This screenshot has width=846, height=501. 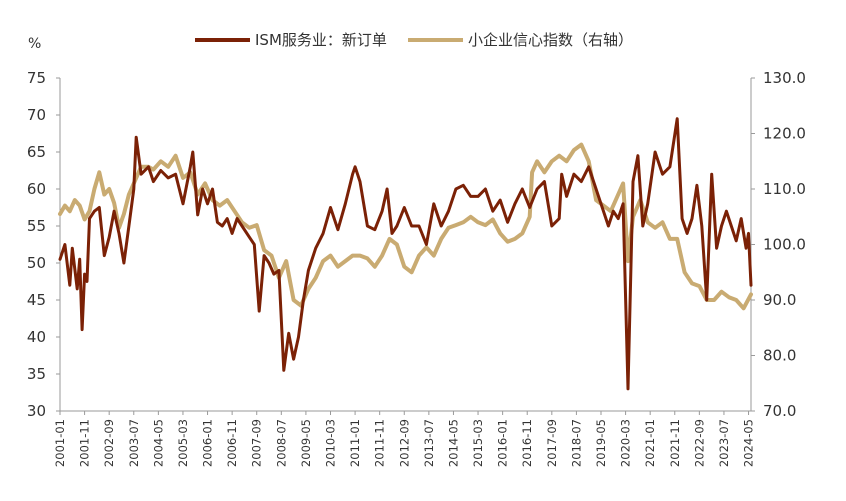 What do you see at coordinates (36, 115) in the screenshot?
I see `left-tick-label: 70` at bounding box center [36, 115].